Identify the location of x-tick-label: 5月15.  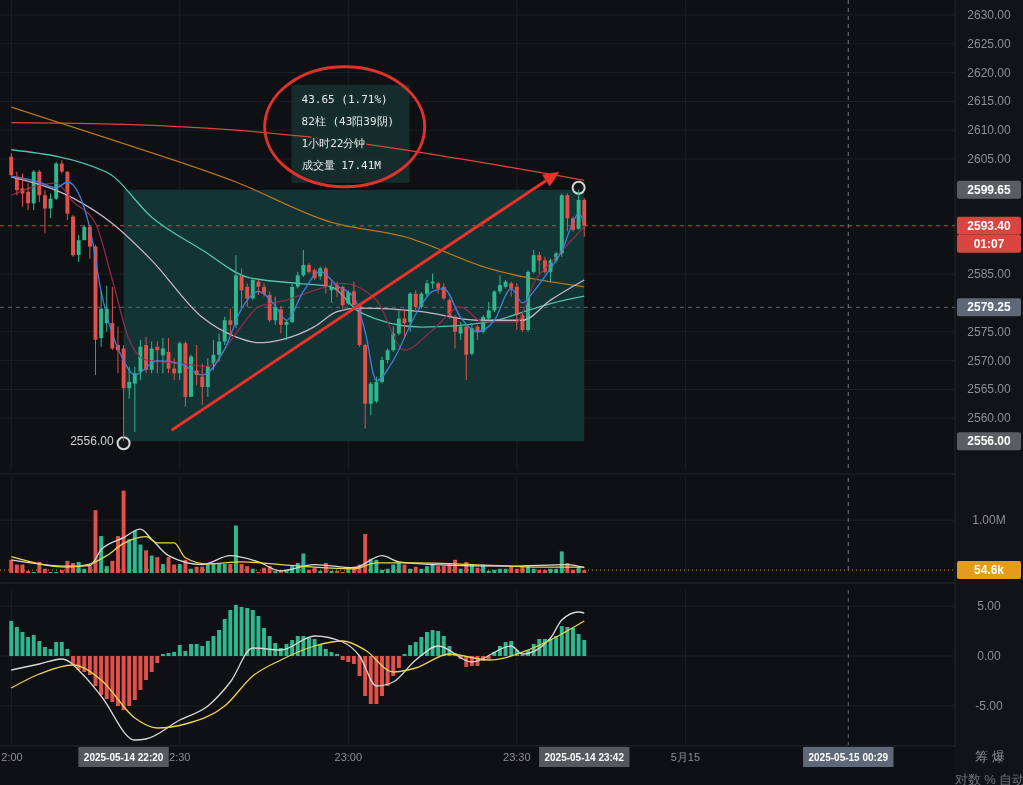
(685, 757).